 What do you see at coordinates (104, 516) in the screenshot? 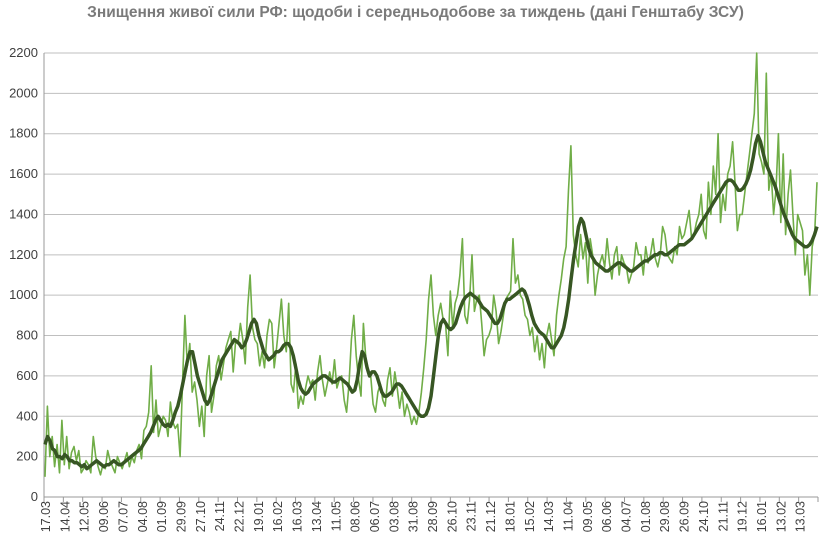
I see `x-tick-label: 09.06` at bounding box center [104, 516].